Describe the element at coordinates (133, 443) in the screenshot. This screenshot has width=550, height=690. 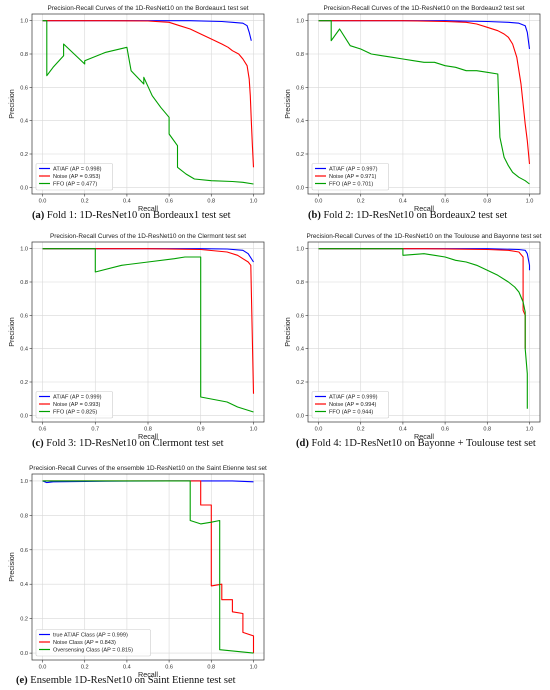
I see `caption-c-text: Fold 3: 1D-ResNet10 on Clermont test set` at that location.